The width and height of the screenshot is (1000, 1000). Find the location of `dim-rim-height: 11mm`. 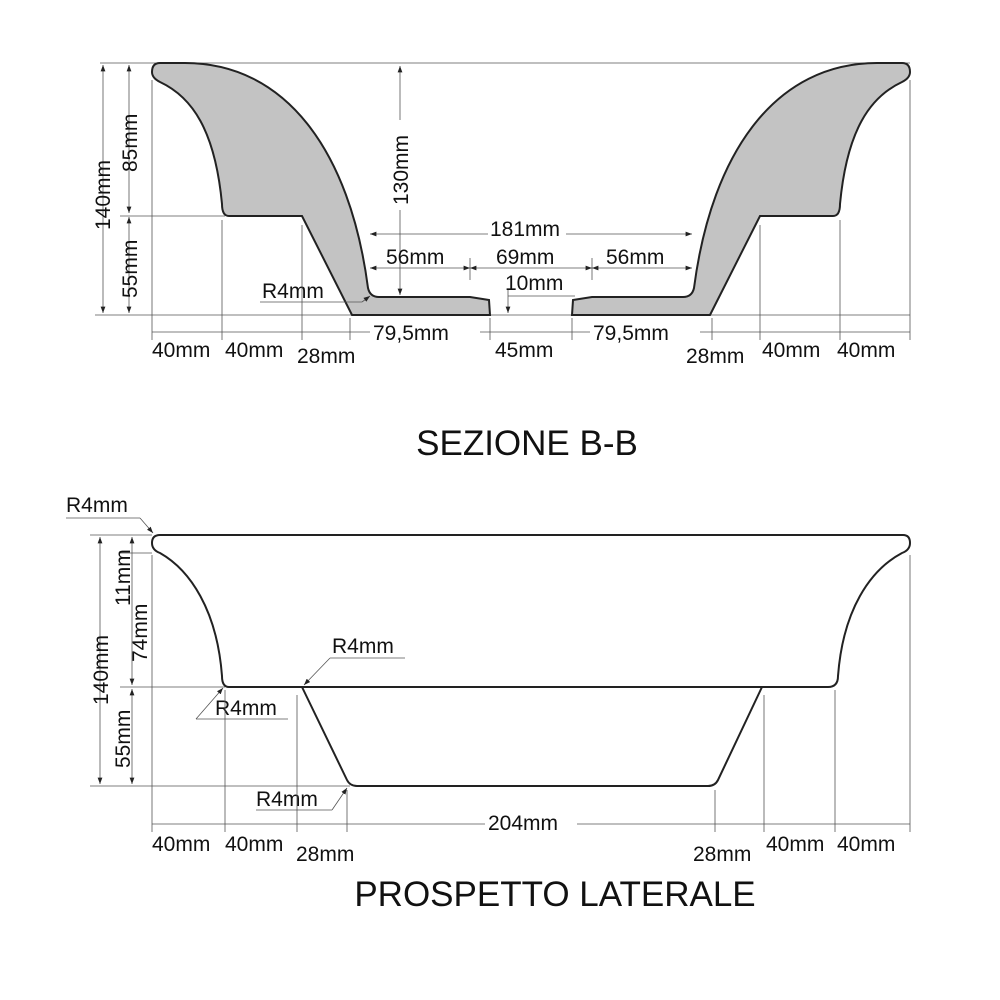

dim-rim-height: 11mm is located at coordinates (123, 577).